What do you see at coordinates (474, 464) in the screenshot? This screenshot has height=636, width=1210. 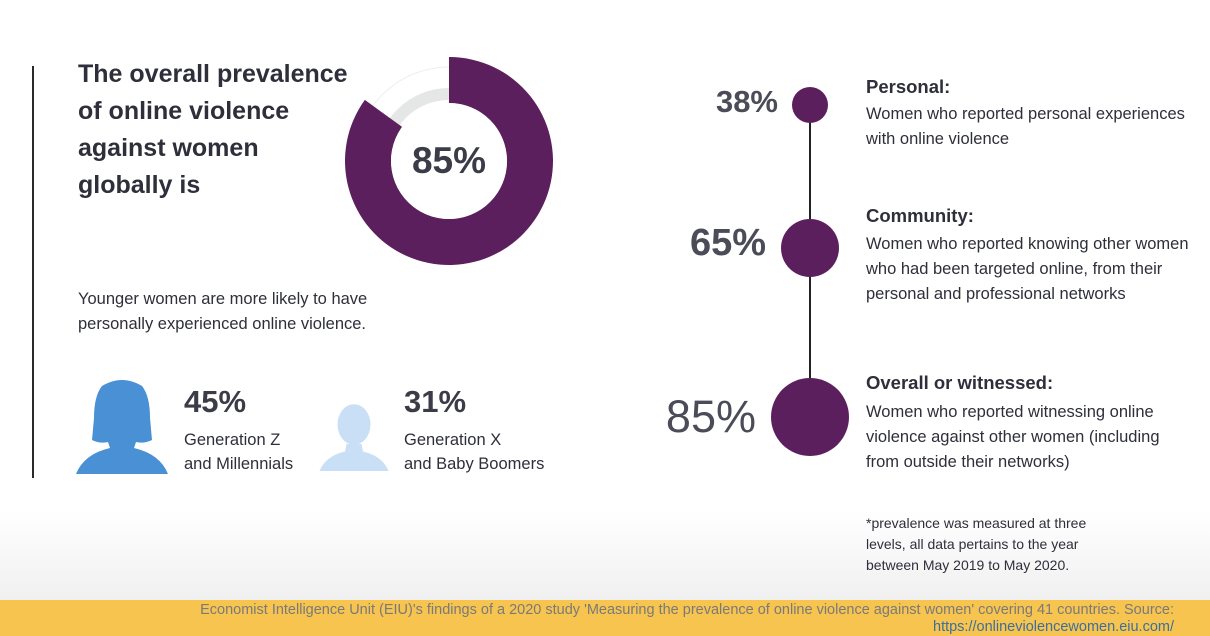 I see `generation-x-label-2: and Baby Boomers` at bounding box center [474, 464].